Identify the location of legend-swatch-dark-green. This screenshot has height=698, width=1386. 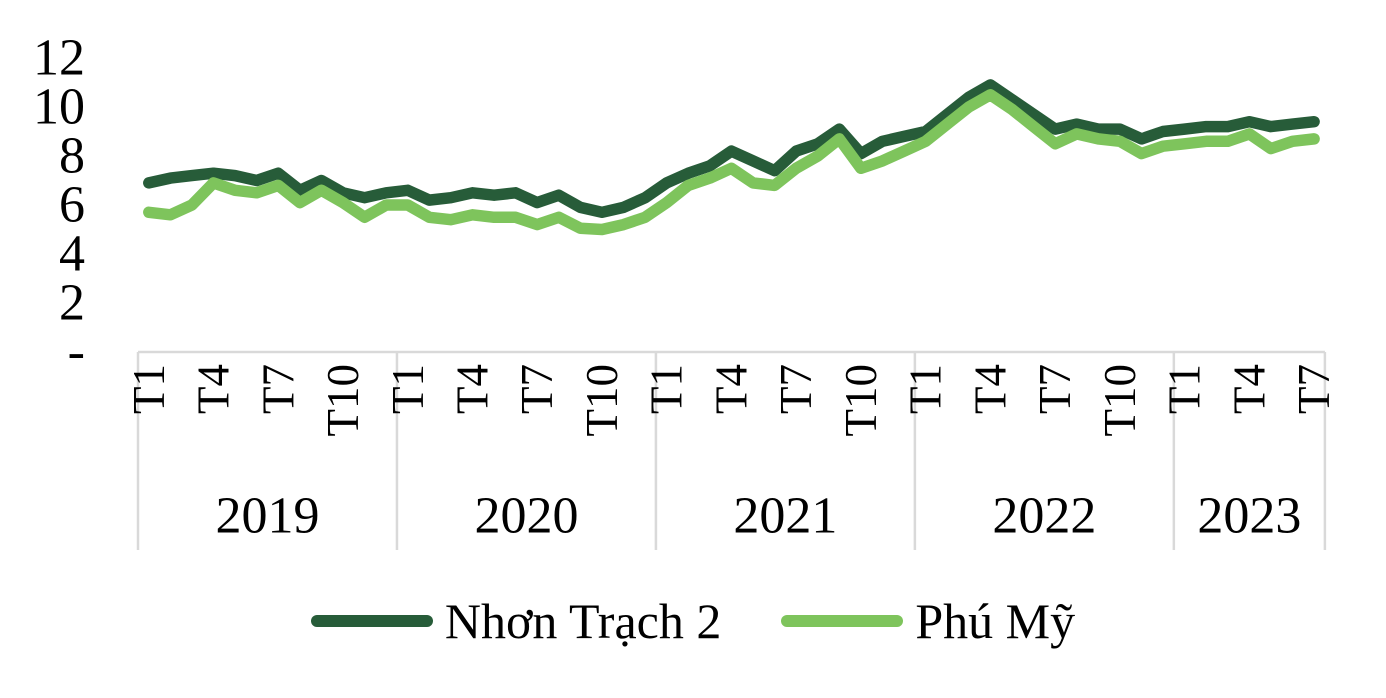
(371, 621).